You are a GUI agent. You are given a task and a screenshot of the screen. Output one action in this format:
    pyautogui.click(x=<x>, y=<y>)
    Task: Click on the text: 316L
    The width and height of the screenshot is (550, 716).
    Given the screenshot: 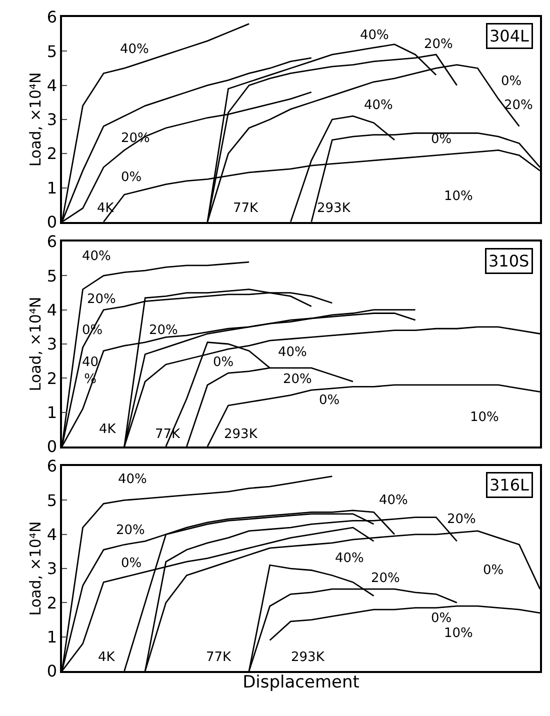 What is the action you would take?
    pyautogui.click(x=510, y=485)
    